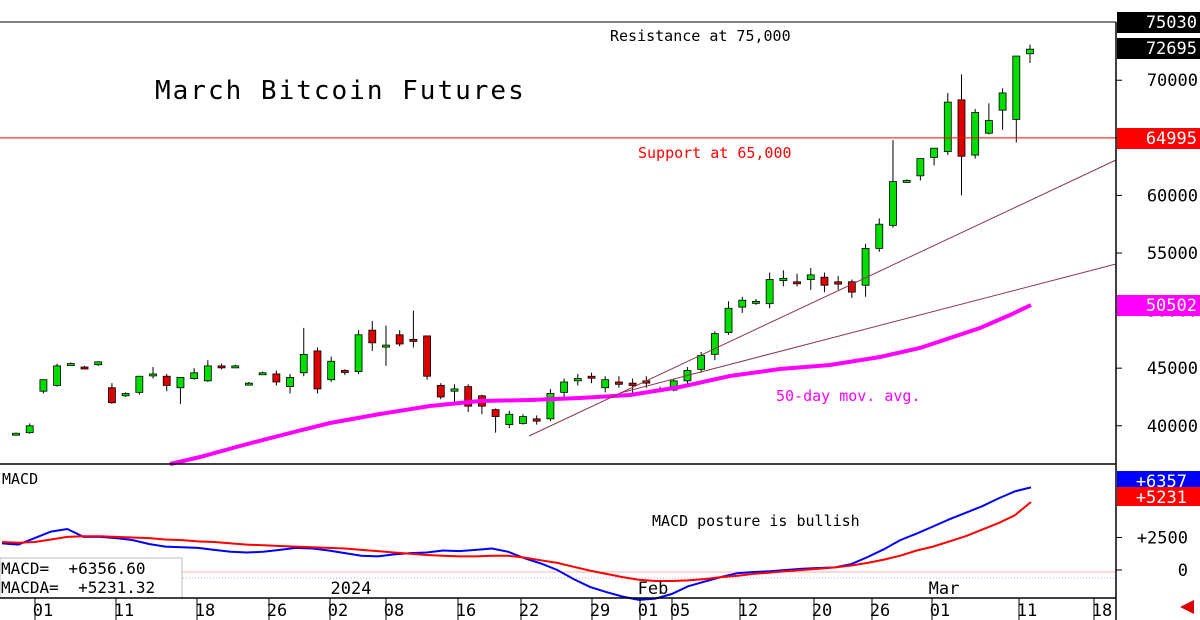 This screenshot has height=620, width=1200. What do you see at coordinates (848, 396) in the screenshot?
I see `moving-average-label: 50-day mov. avg.` at bounding box center [848, 396].